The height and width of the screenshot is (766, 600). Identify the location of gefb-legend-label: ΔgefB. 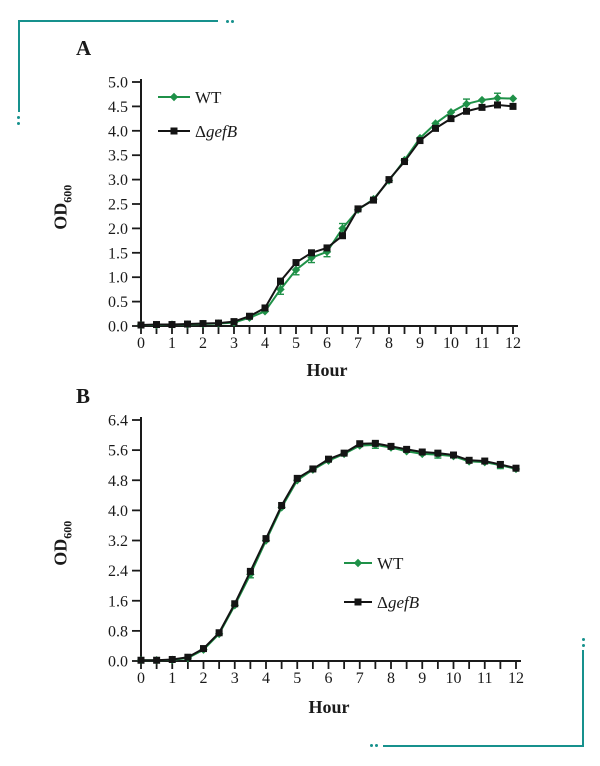
(216, 131).